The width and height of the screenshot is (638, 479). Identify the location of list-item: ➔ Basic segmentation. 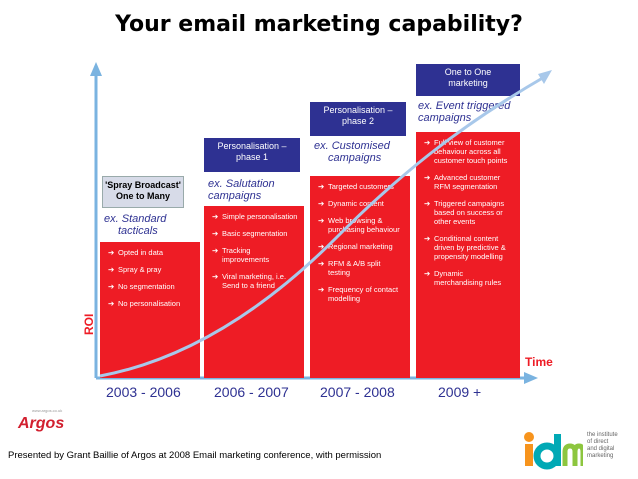
(255, 233).